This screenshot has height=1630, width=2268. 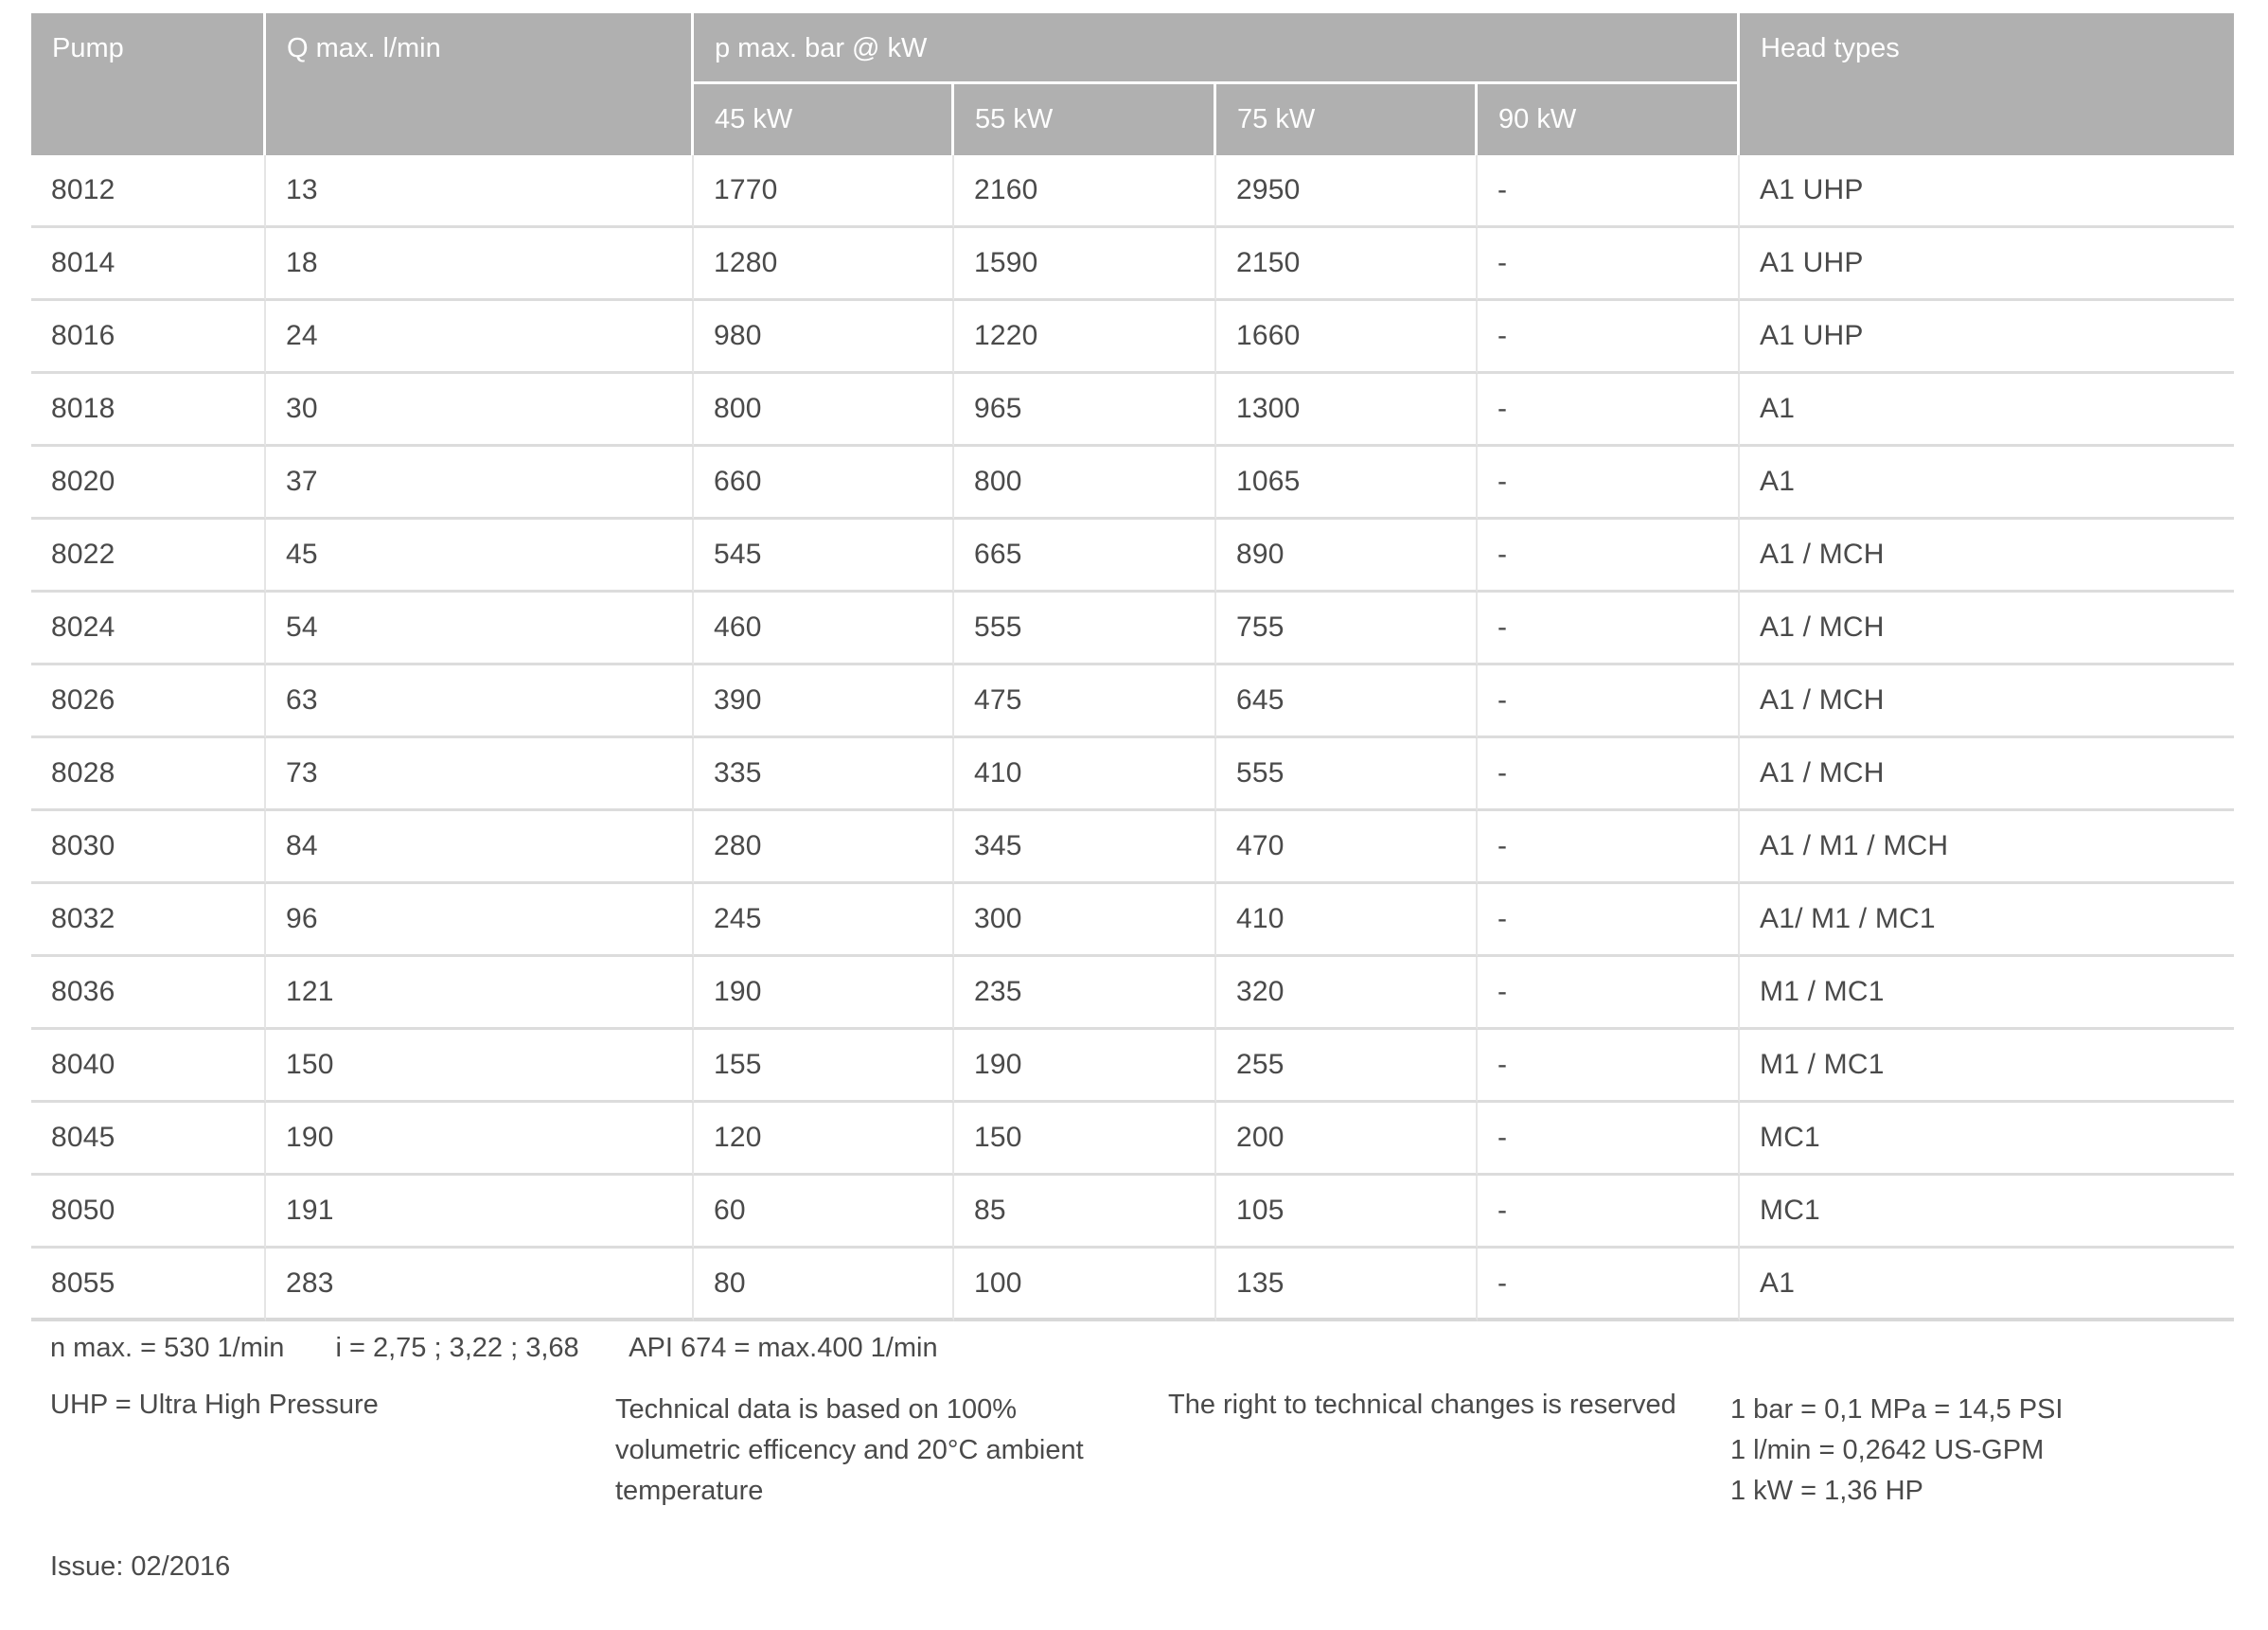 I want to click on pump-cell: 8032, so click(x=148, y=920).